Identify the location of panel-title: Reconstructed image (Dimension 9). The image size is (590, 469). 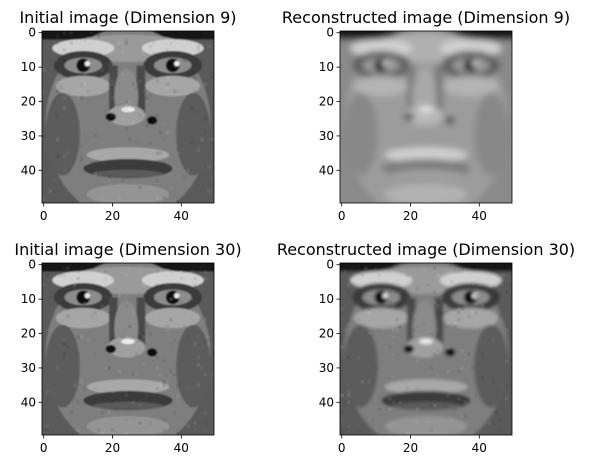
(426, 17).